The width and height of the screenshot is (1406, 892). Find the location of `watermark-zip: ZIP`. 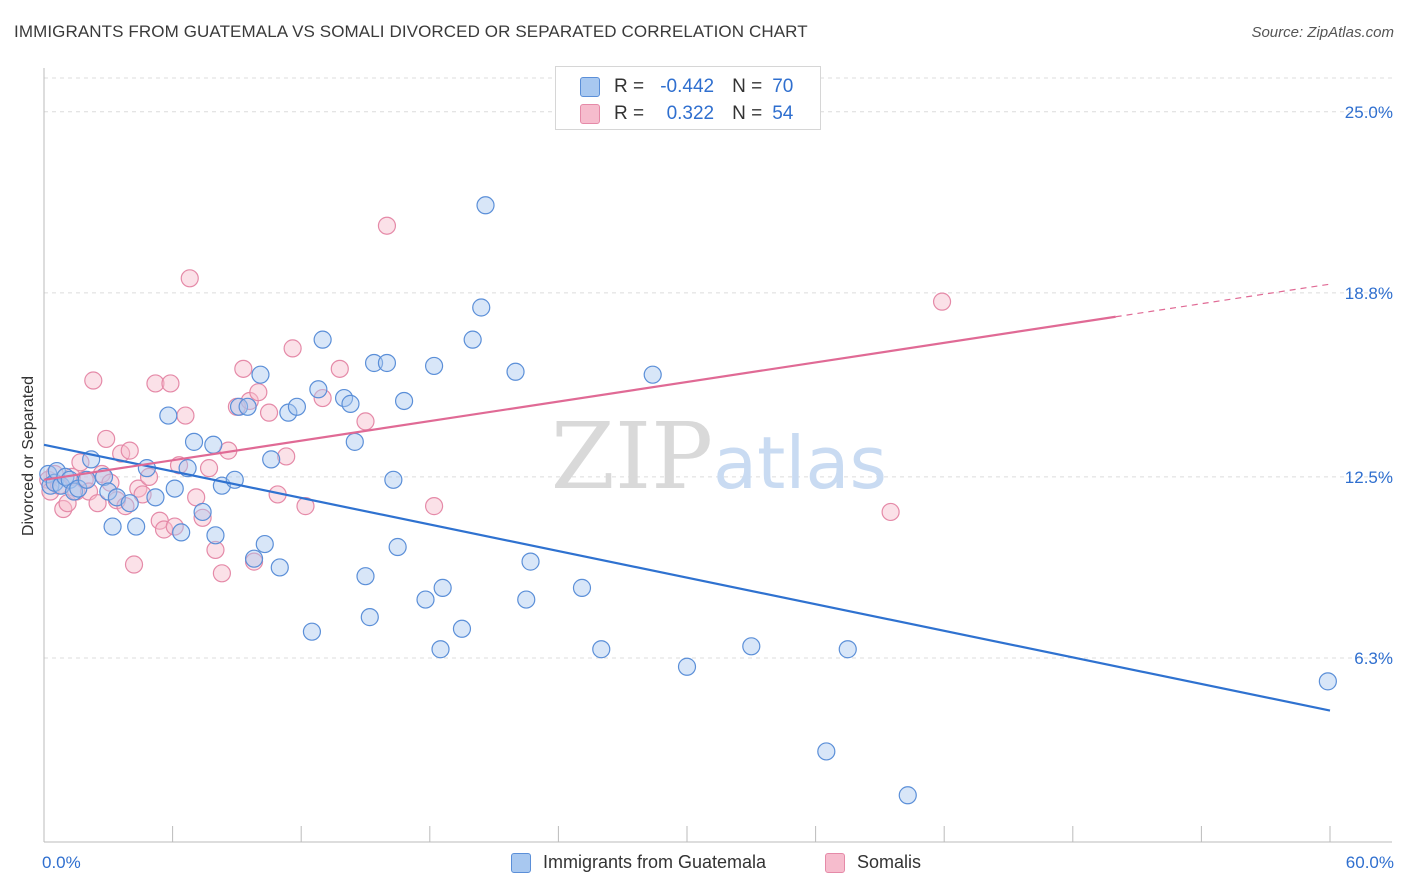

watermark-zip: ZIP is located at coordinates (632, 456).